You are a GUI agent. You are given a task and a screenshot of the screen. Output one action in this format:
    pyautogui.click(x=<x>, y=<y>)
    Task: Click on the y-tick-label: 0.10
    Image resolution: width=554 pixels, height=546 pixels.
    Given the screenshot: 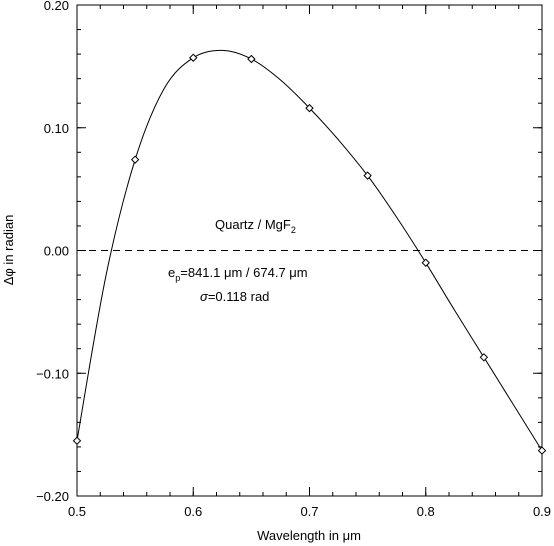 What is the action you would take?
    pyautogui.click(x=56, y=128)
    